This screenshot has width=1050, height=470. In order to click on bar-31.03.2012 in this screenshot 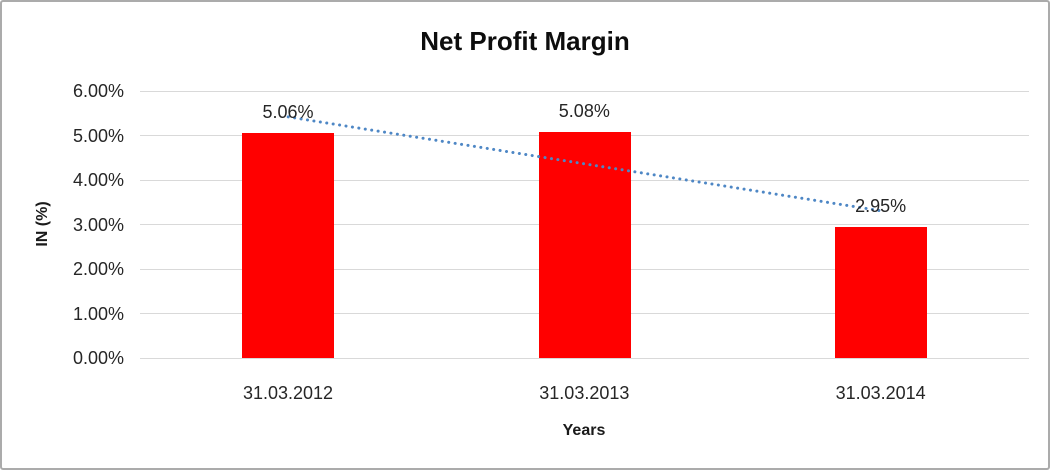, I will do `click(288, 245)`.